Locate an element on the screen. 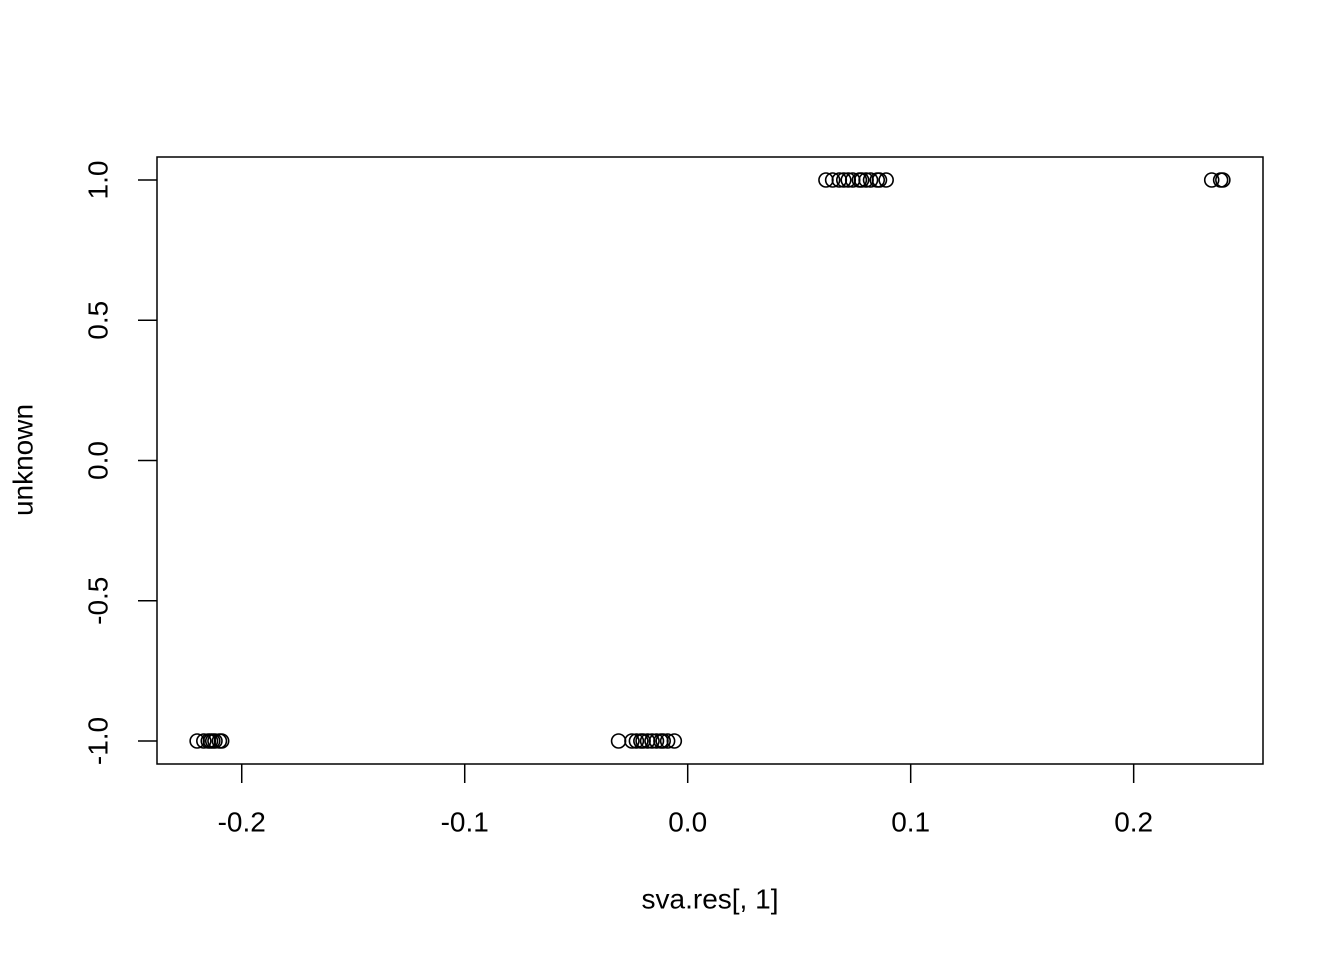  x-tick-label: 0.2 is located at coordinates (1133, 821).